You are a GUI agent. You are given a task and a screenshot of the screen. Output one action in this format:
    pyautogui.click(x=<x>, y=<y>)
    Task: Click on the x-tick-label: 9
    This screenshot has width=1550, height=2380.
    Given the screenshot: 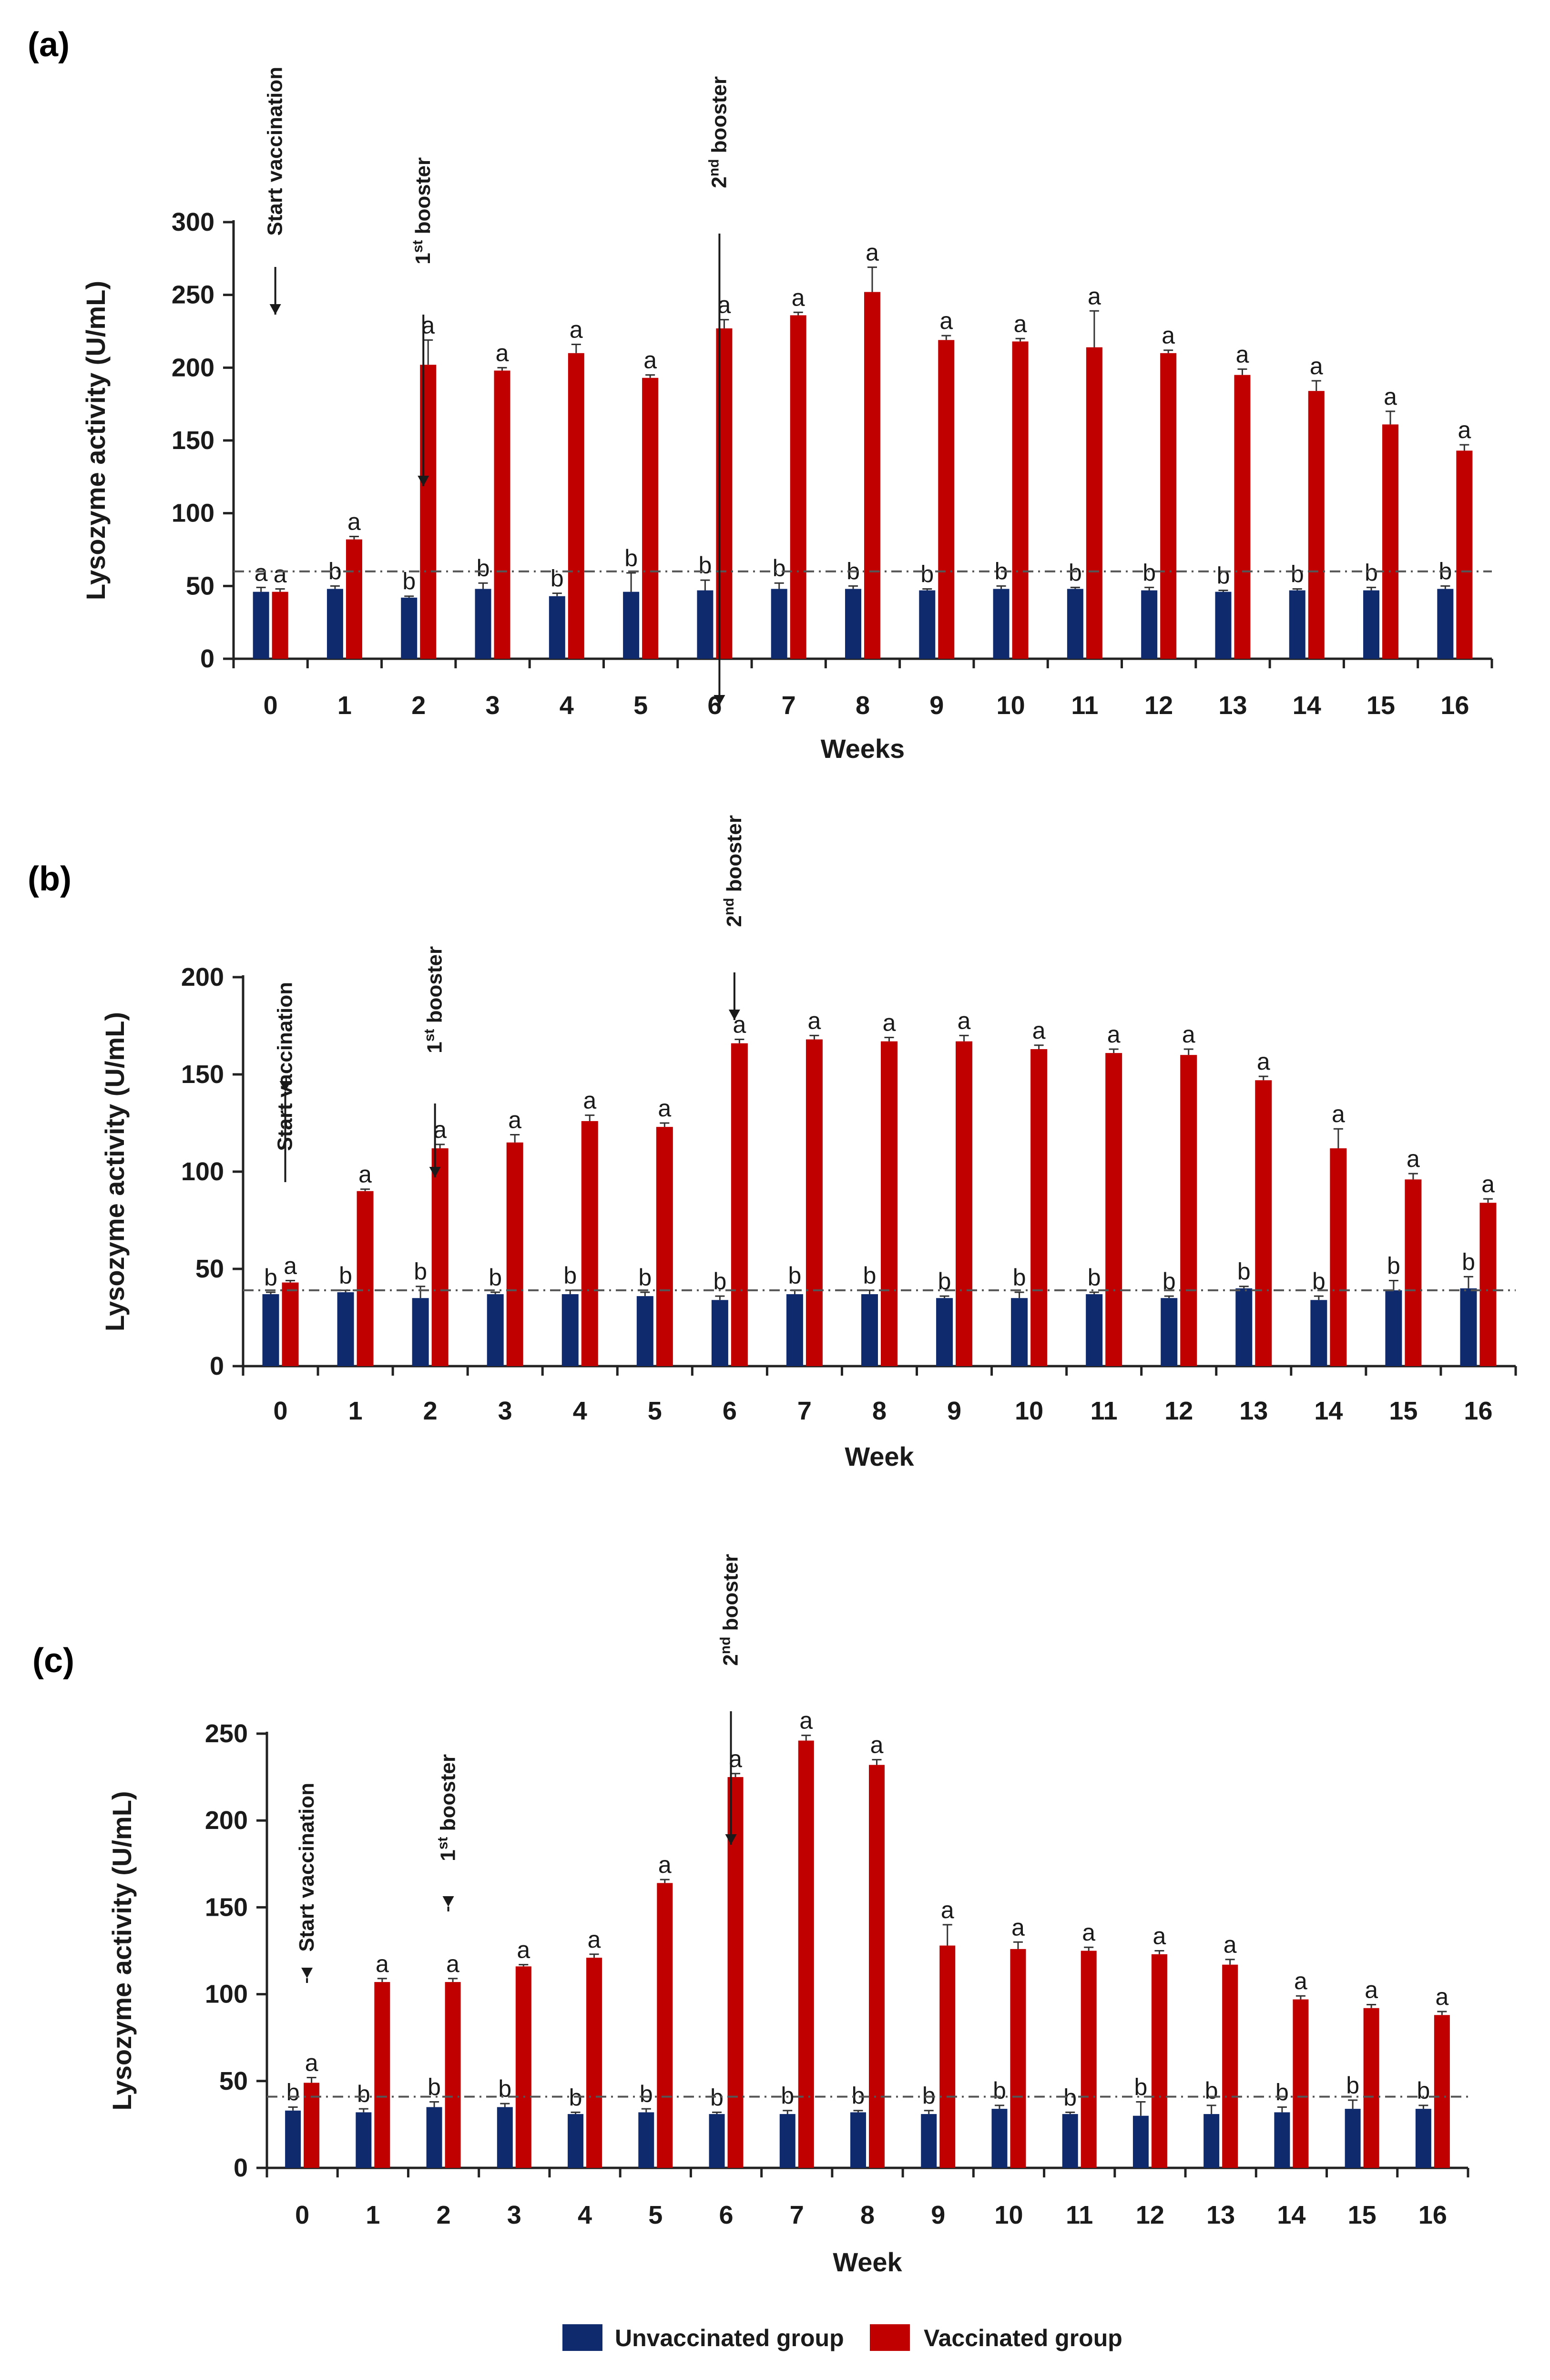 What is the action you would take?
    pyautogui.click(x=938, y=2215)
    